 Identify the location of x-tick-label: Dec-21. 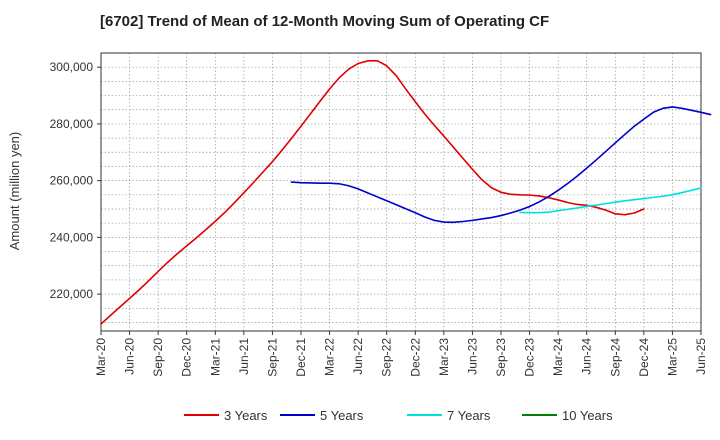
(301, 357).